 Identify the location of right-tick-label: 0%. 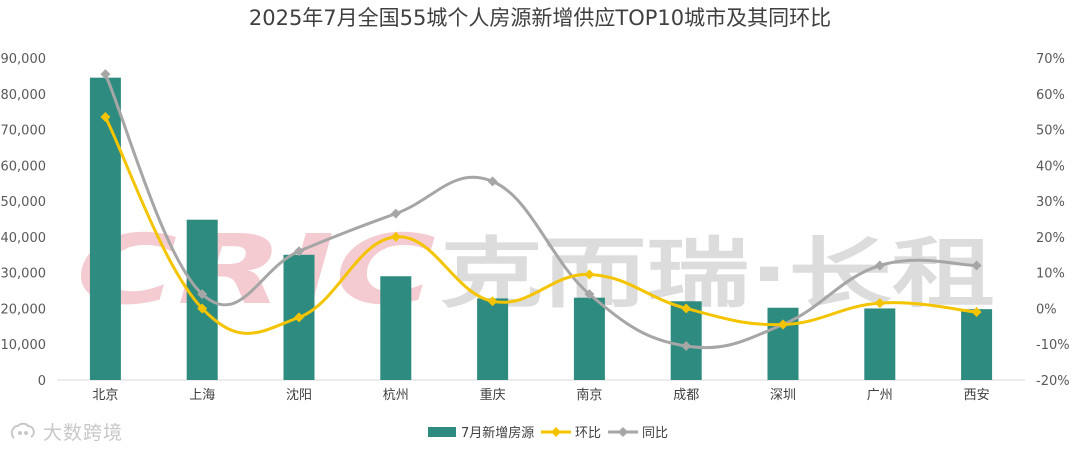
(1046, 309).